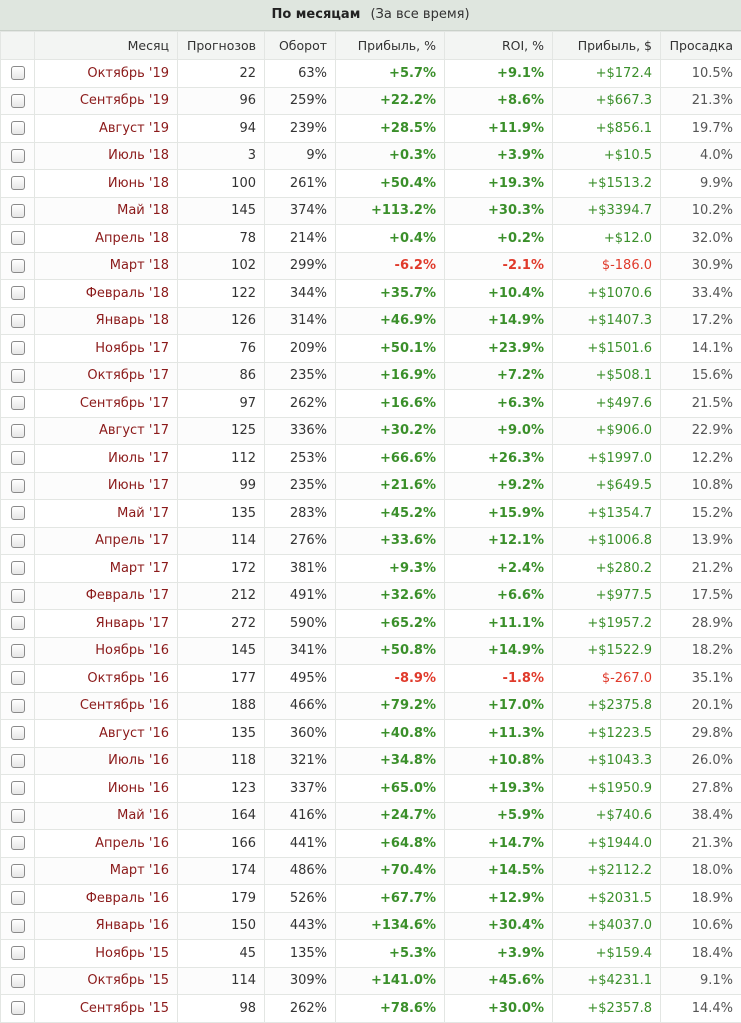 This screenshot has height=1023, width=741. Describe the element at coordinates (316, 14) in the screenshot. I see `table-title: По месяцам` at that location.